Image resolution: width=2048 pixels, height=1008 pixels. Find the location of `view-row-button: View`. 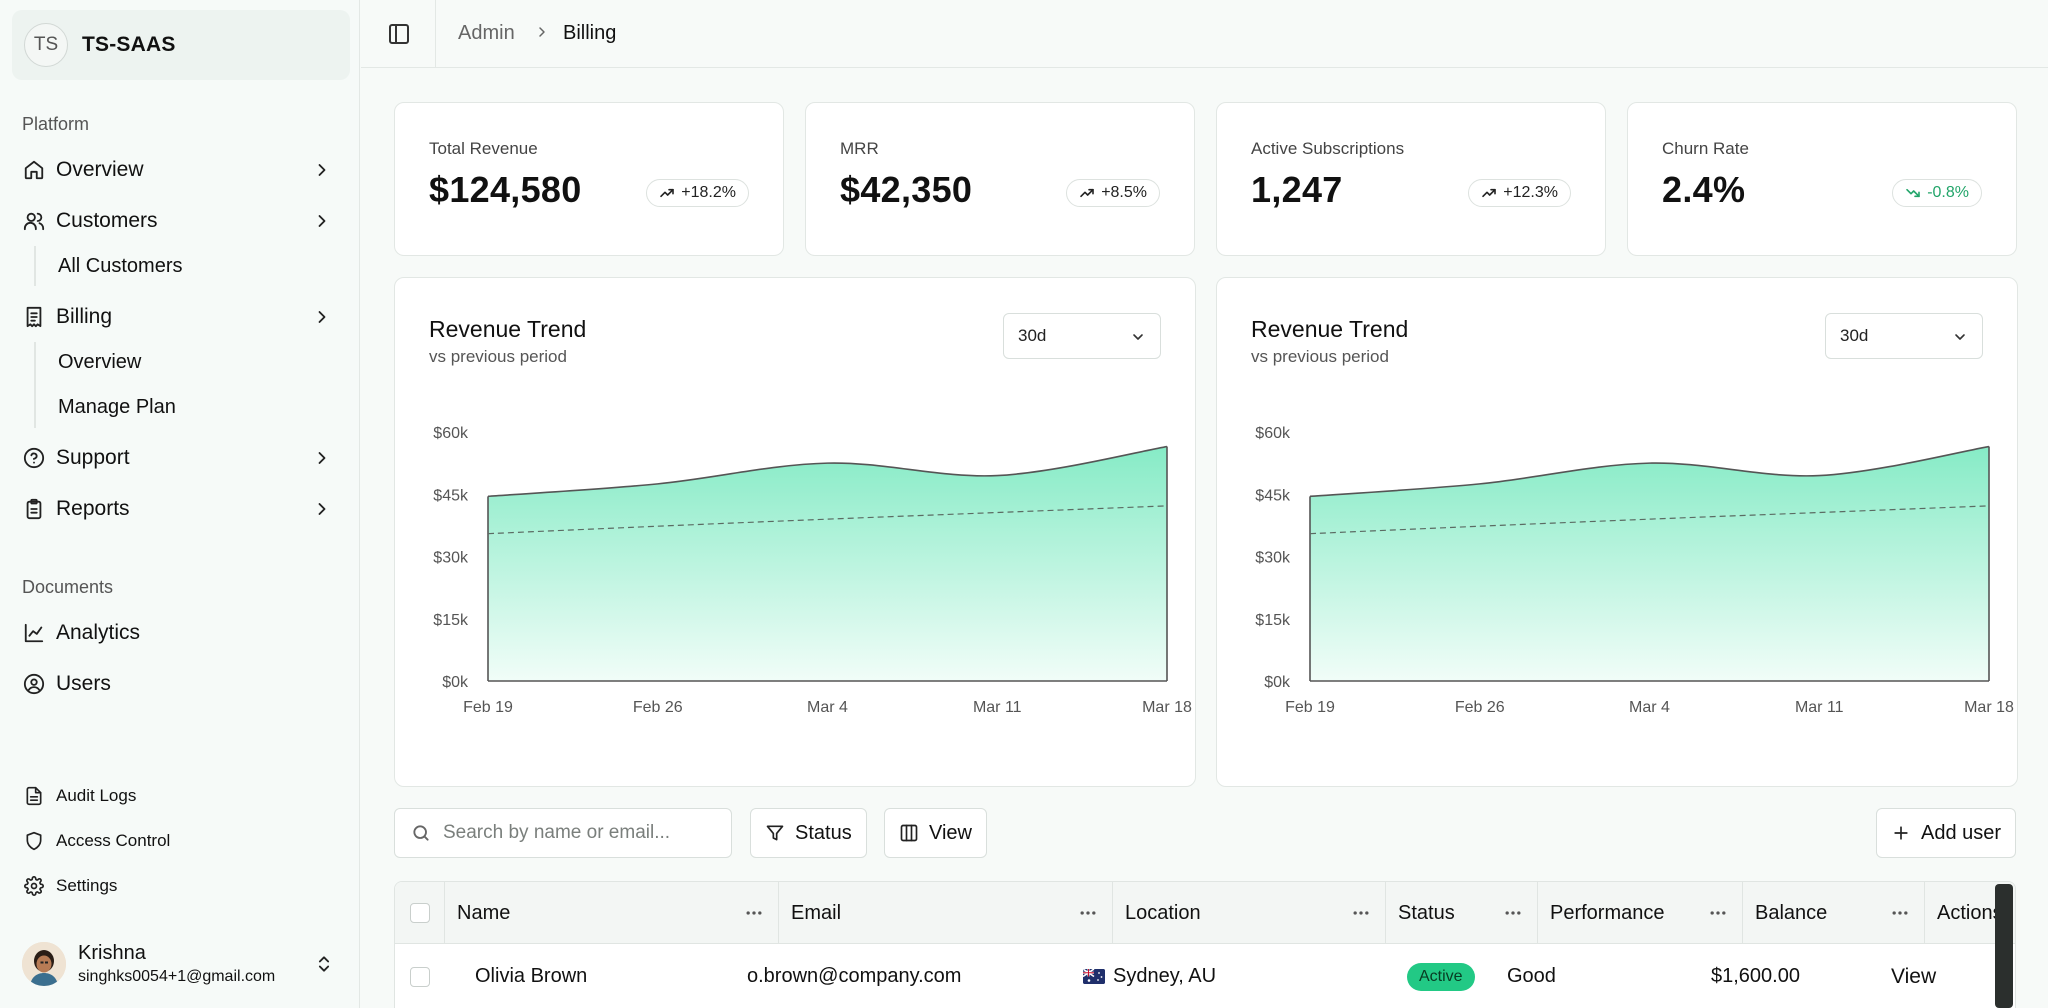

view-row-button: View is located at coordinates (1914, 976).